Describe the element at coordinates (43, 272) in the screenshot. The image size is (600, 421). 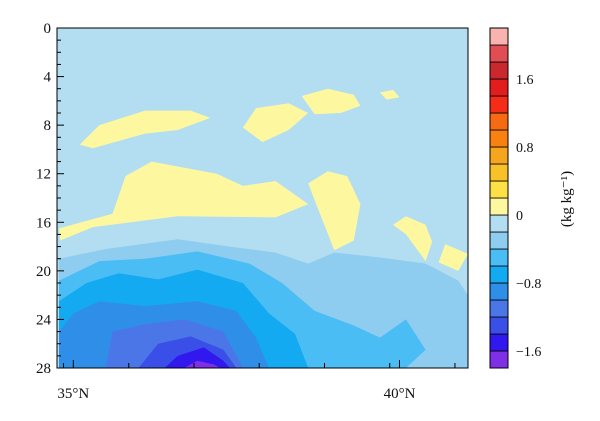
I see `y-tick-label-20: 20` at that location.